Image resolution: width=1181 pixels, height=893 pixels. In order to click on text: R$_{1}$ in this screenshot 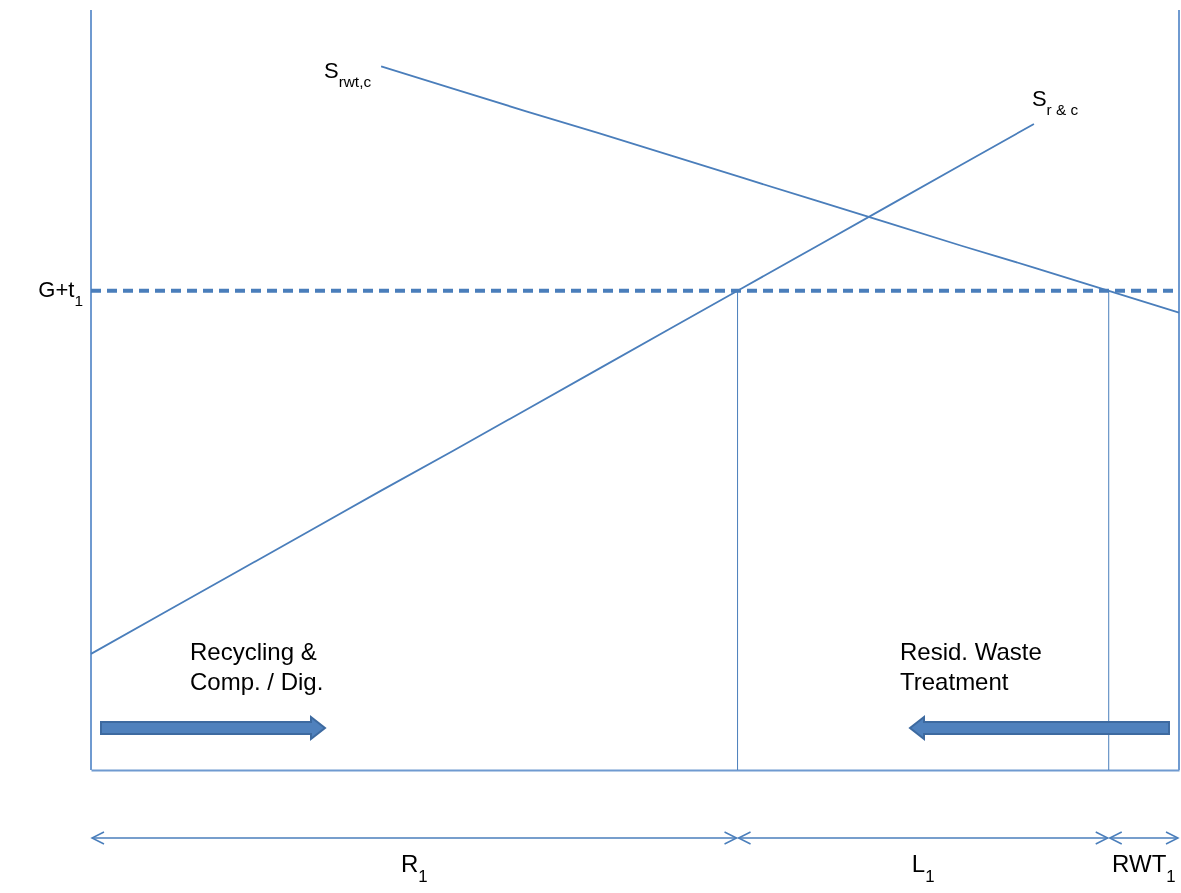, I will do `click(414, 868)`.